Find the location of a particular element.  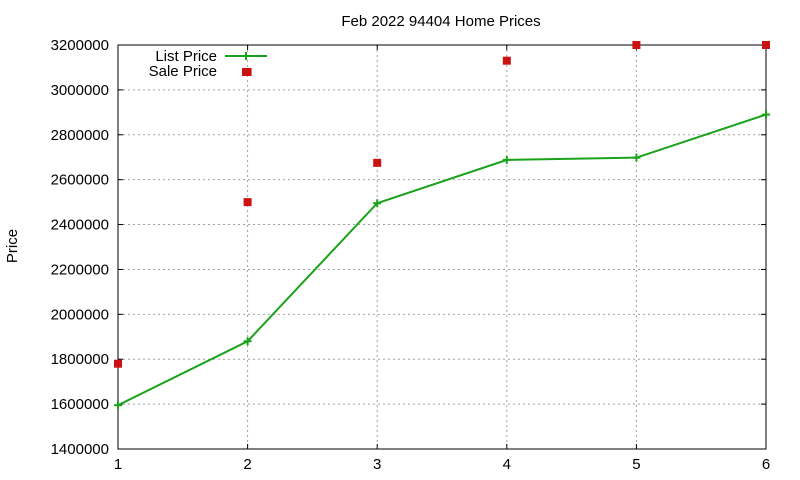

chart-title: Feb 2022 94404 Home Prices is located at coordinates (440, 21).